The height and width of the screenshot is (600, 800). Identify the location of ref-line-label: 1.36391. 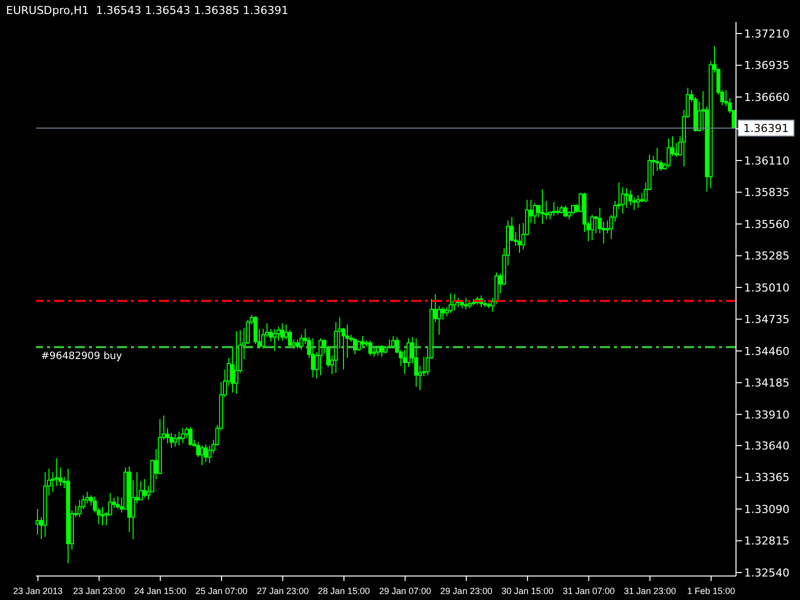
(766, 129).